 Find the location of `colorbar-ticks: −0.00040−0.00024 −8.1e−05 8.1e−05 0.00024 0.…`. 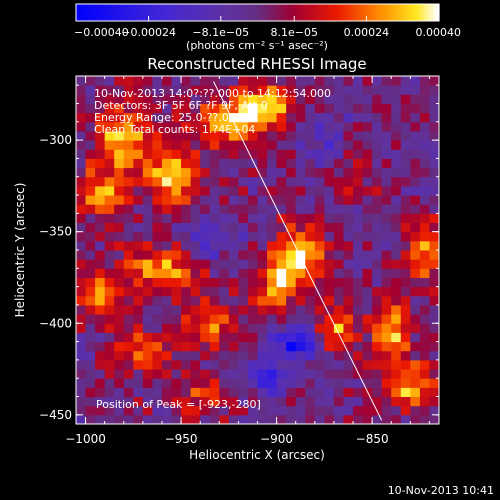

colorbar-ticks: −0.00040−0.00024 −8.1e−05 8.1e−05 0.00024 0.… is located at coordinates (267, 27).